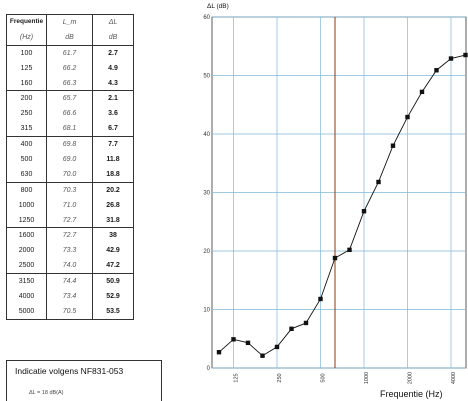  Describe the element at coordinates (70, 144) in the screenshot. I see `table-row: 400 69.8 7.7` at that location.